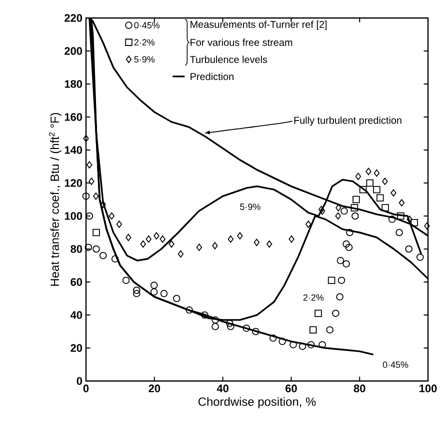 The image size is (446, 428). Describe the element at coordinates (313, 297) in the screenshot. I see `annotation: 2·2%` at that location.